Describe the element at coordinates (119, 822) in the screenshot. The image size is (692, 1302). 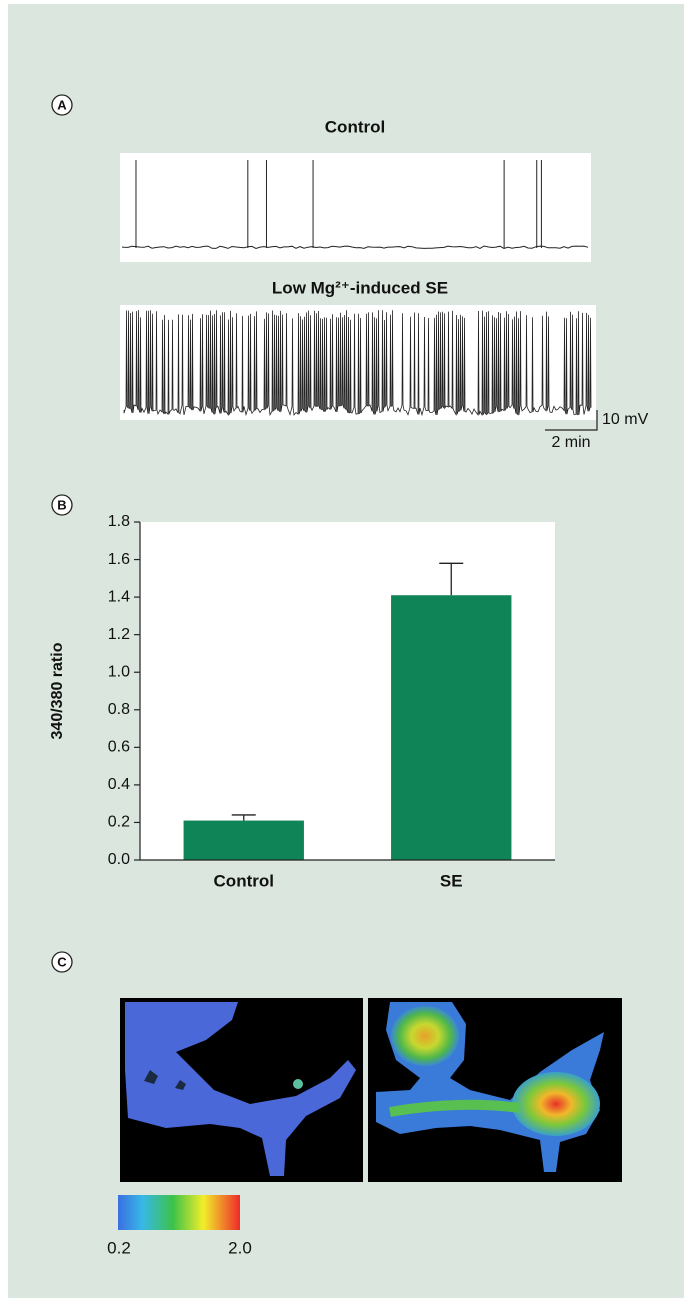
I see `y-tick-label: 0.2` at that location.